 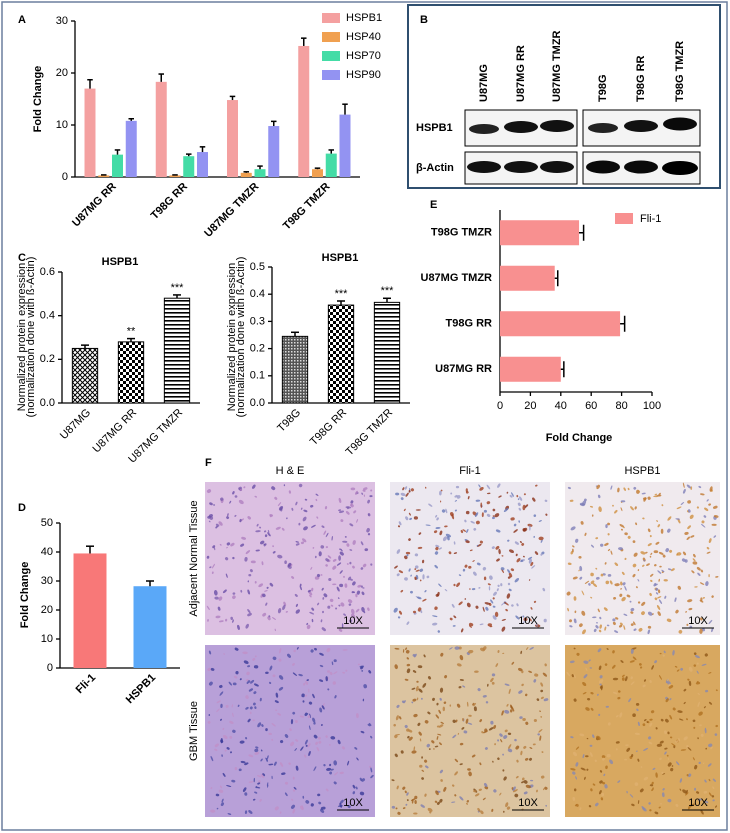 What do you see at coordinates (331, 165) in the screenshot?
I see `bar` at bounding box center [331, 165].